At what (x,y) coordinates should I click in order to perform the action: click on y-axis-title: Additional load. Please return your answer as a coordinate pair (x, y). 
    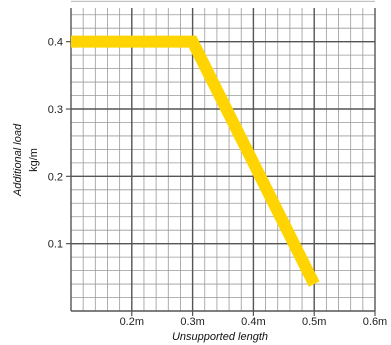
    Looking at the image, I should click on (18, 160).